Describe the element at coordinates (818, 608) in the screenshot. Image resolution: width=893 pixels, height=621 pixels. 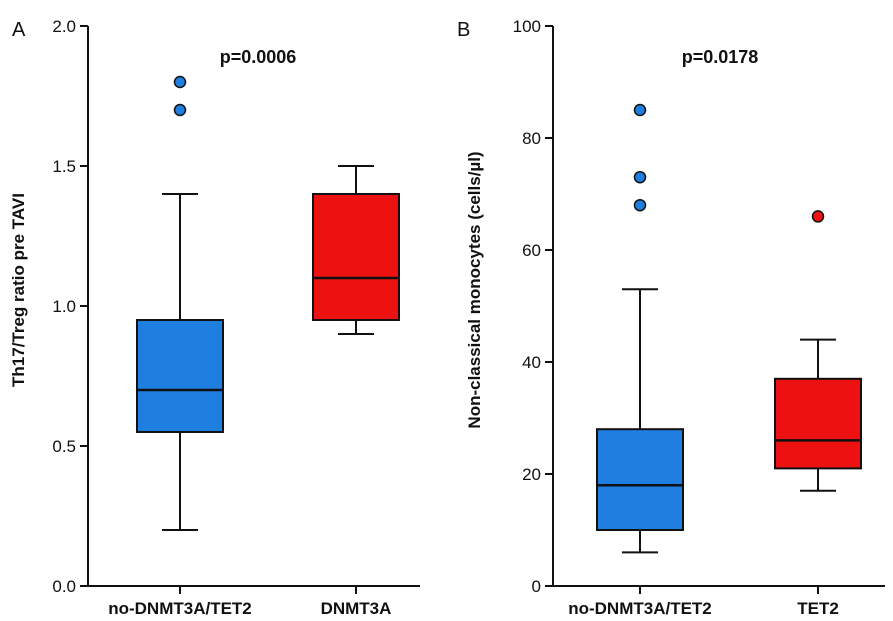
I see `panel-1-category-label-1: TET2` at that location.